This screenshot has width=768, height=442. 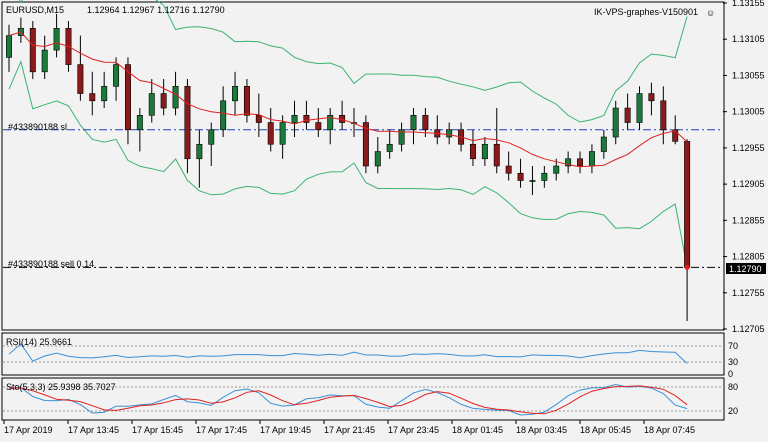 I want to click on stoch-label: Sto(5,3,3) 25.9398 35.7027, so click(x=61, y=387).